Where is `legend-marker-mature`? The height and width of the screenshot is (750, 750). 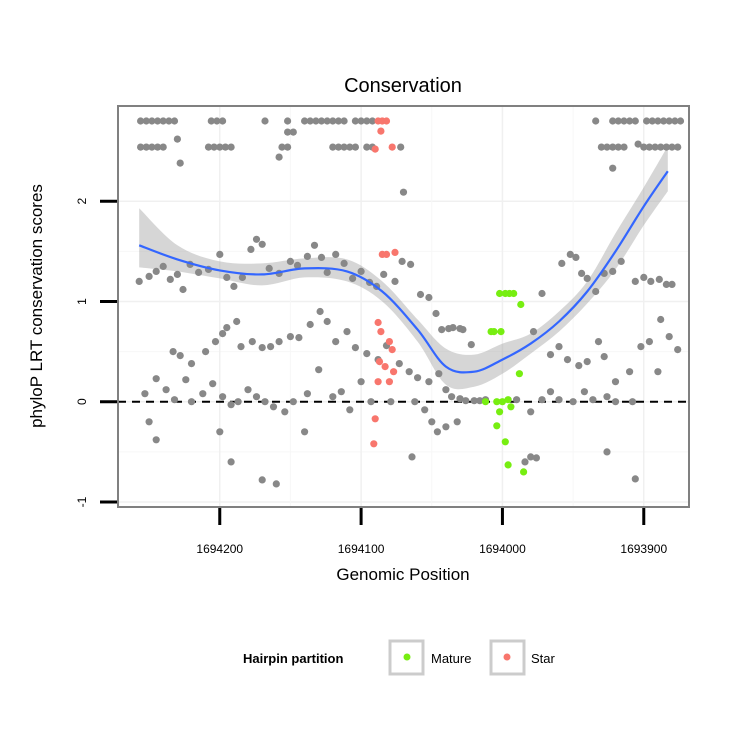 legend-marker-mature is located at coordinates (407, 657).